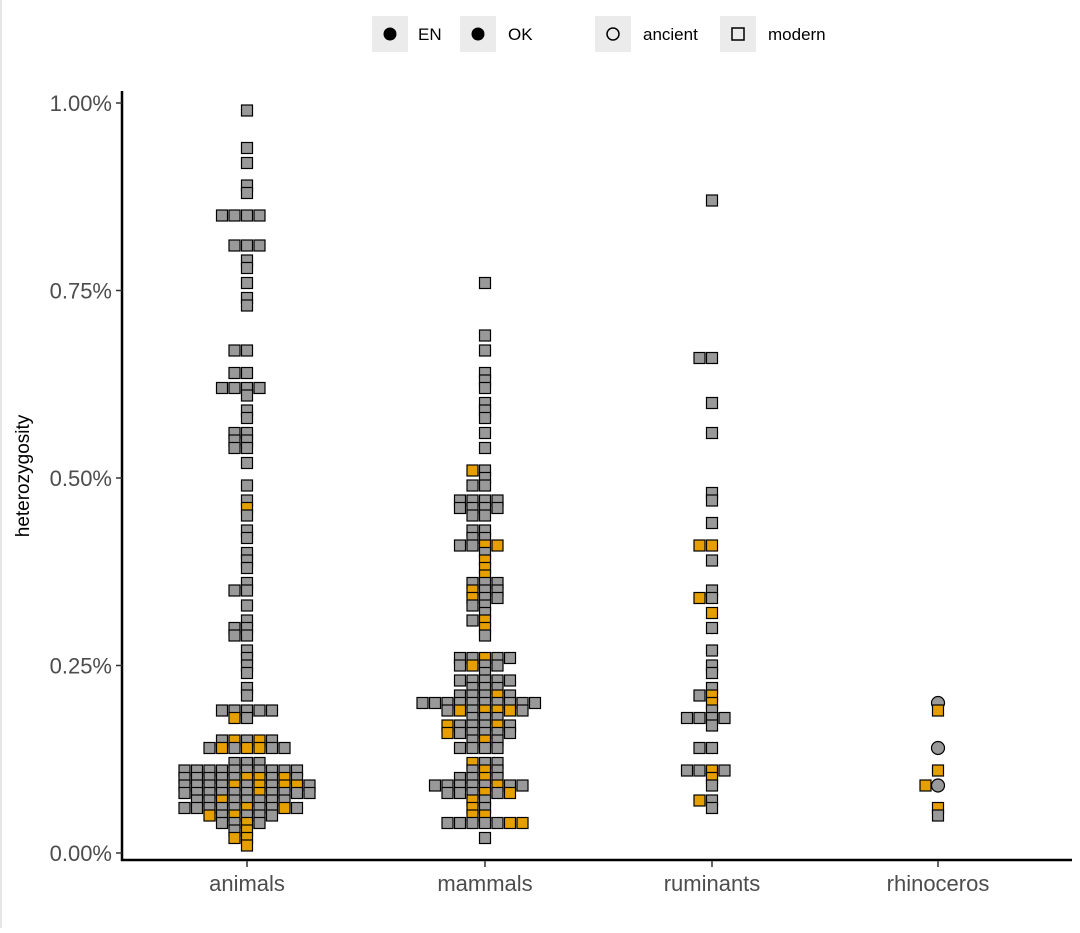  I want to click on y-tick-label: 0.50%, so click(81, 478).